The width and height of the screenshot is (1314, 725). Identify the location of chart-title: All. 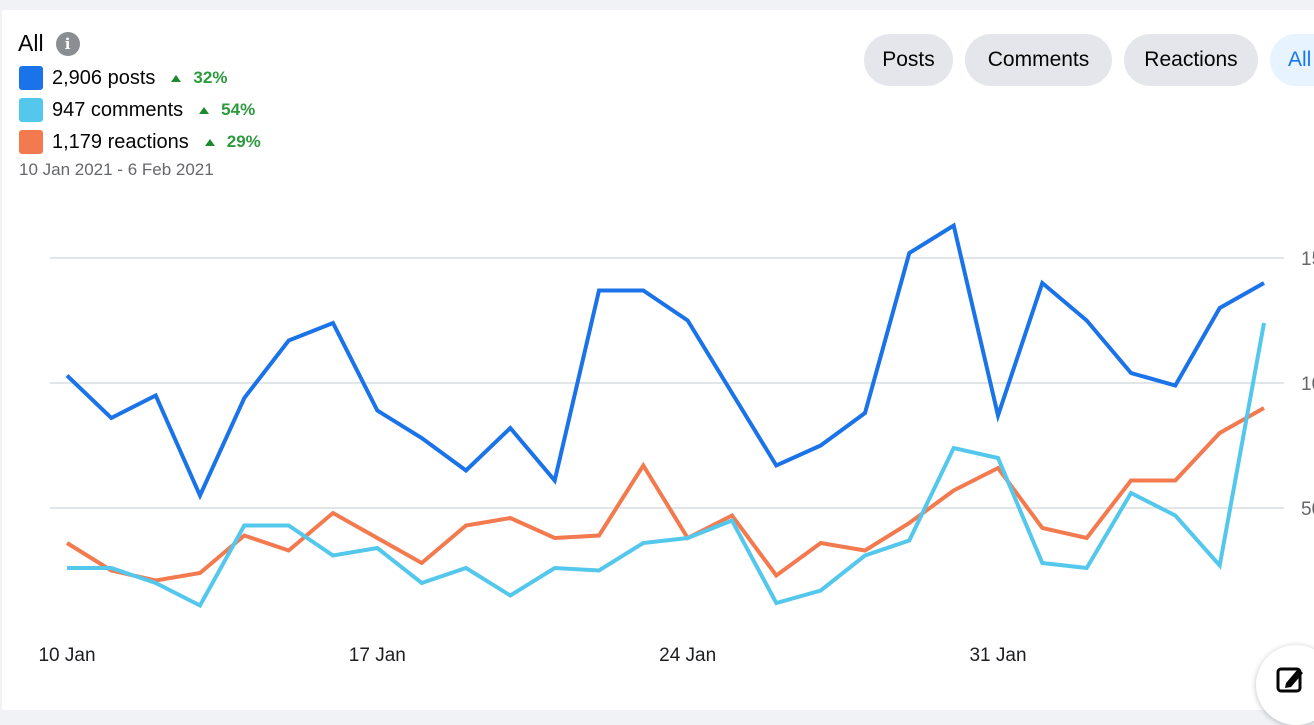
(31, 43).